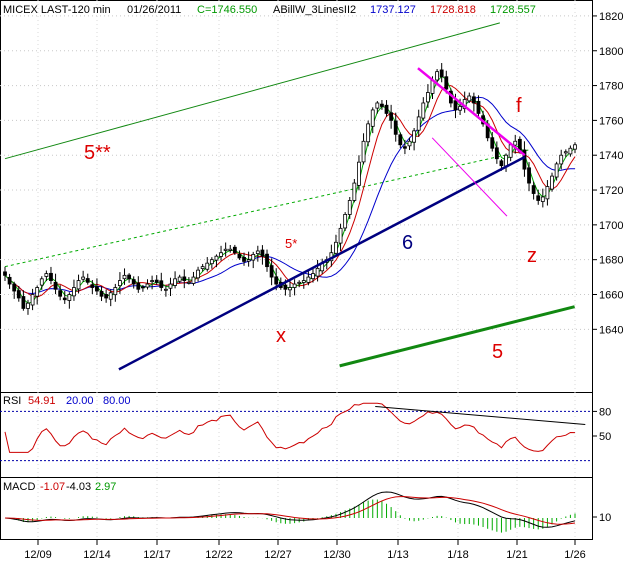 The image size is (635, 565). What do you see at coordinates (52, 487) in the screenshot?
I see `macd-value-1: -1.07` at bounding box center [52, 487].